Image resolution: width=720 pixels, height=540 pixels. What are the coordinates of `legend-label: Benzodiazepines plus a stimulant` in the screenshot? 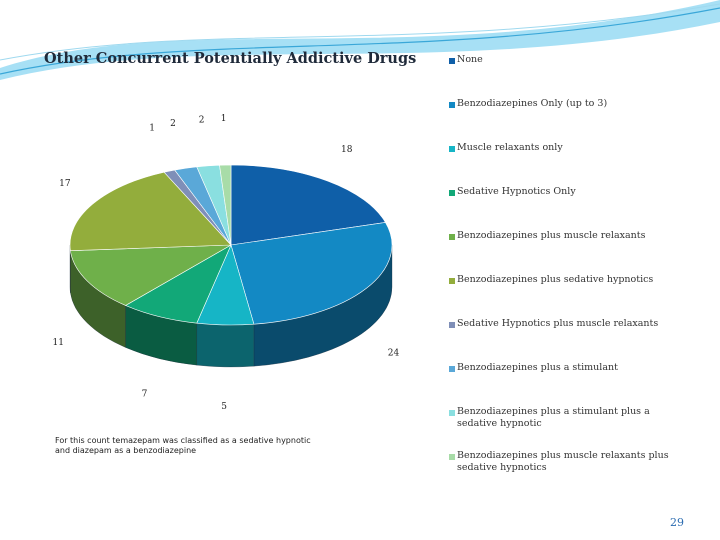 It's located at (537, 367).